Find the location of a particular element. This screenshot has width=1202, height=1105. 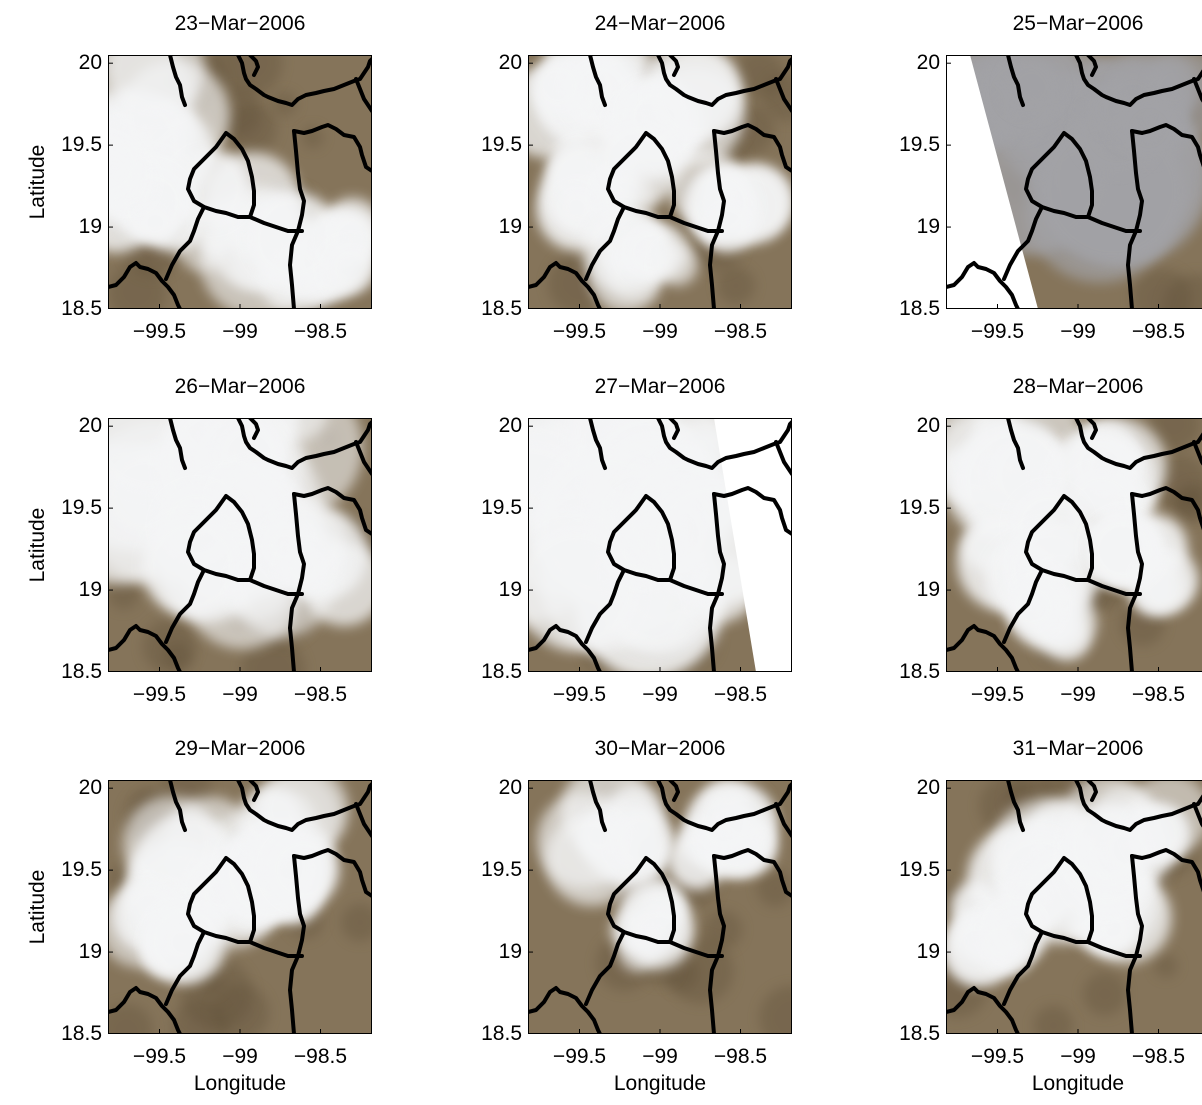

panel-date-title: 30−Mar−2006 is located at coordinates (660, 748).